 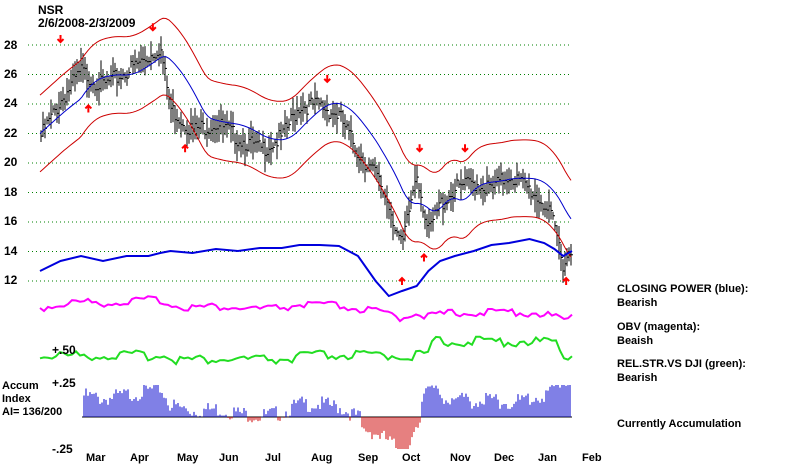 I want to click on x-tick-label: Jun, so click(x=229, y=458).